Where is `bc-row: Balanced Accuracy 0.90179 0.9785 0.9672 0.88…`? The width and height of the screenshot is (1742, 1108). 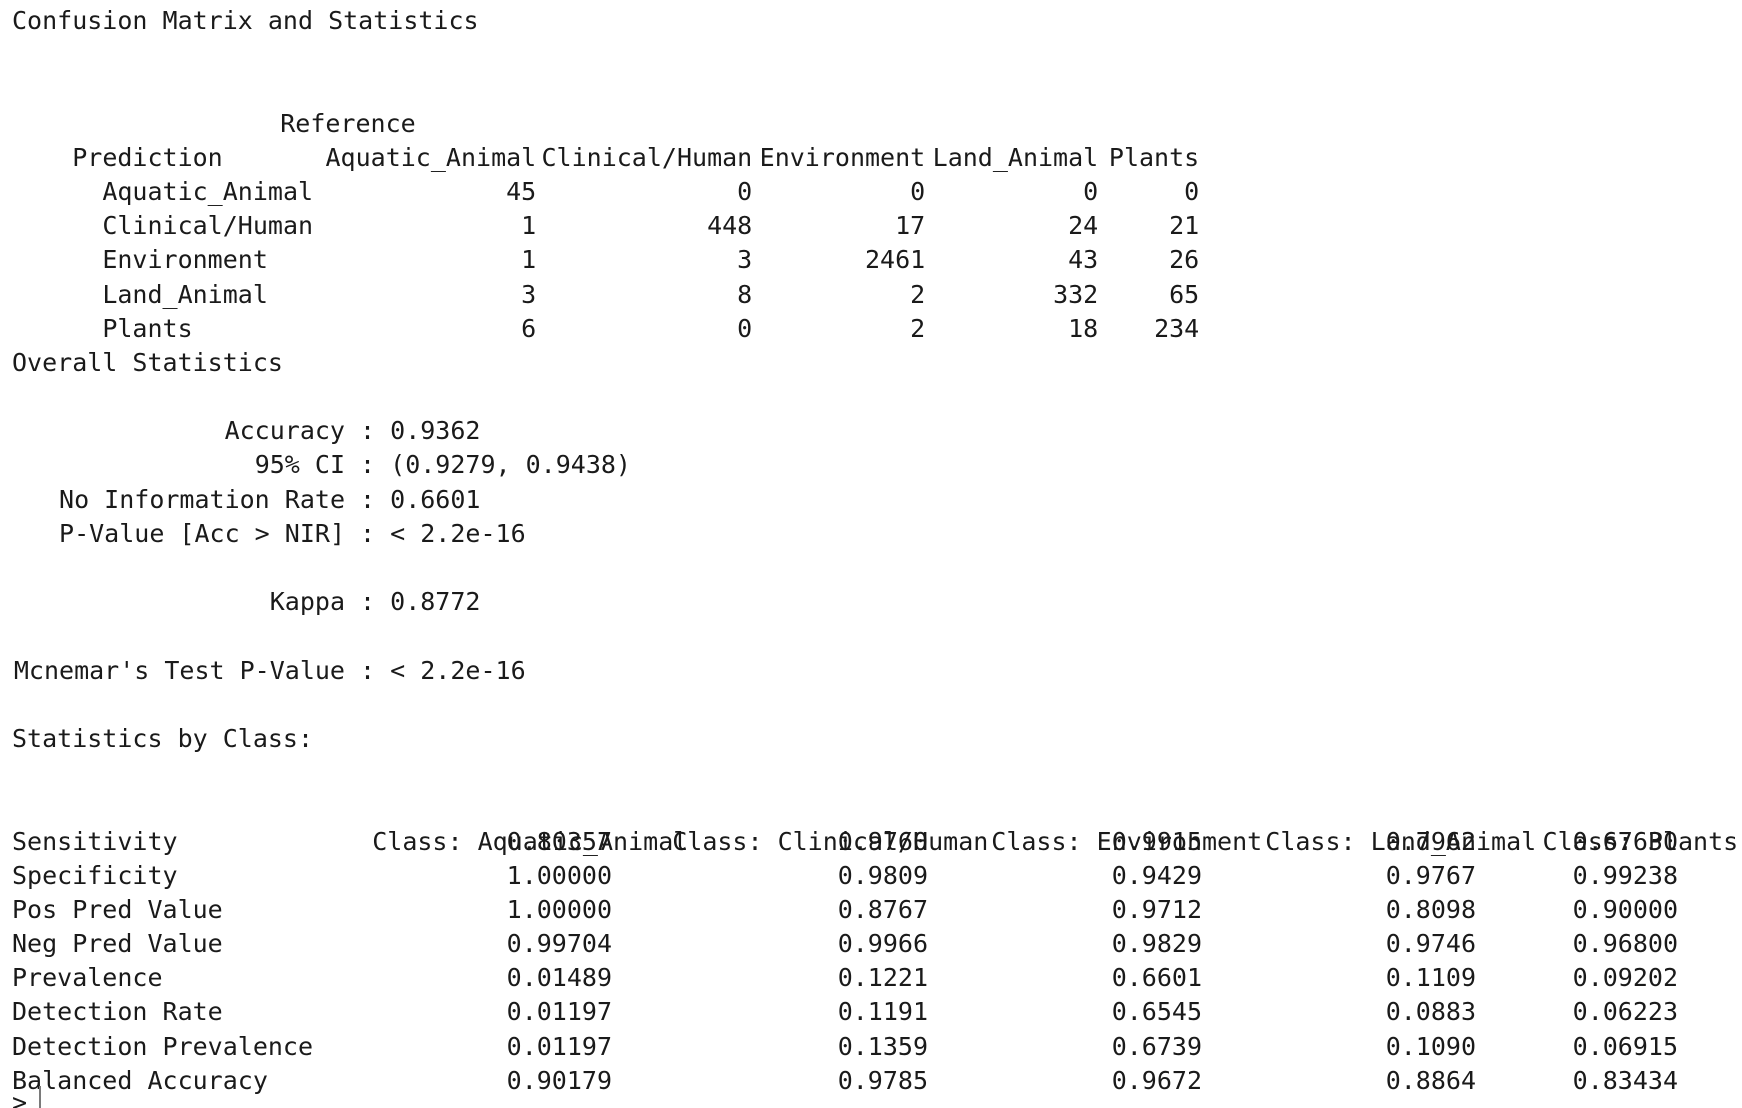 bc-row: Balanced Accuracy 0.90179 0.9785 0.9672 0.88… is located at coordinates (872, 1081).